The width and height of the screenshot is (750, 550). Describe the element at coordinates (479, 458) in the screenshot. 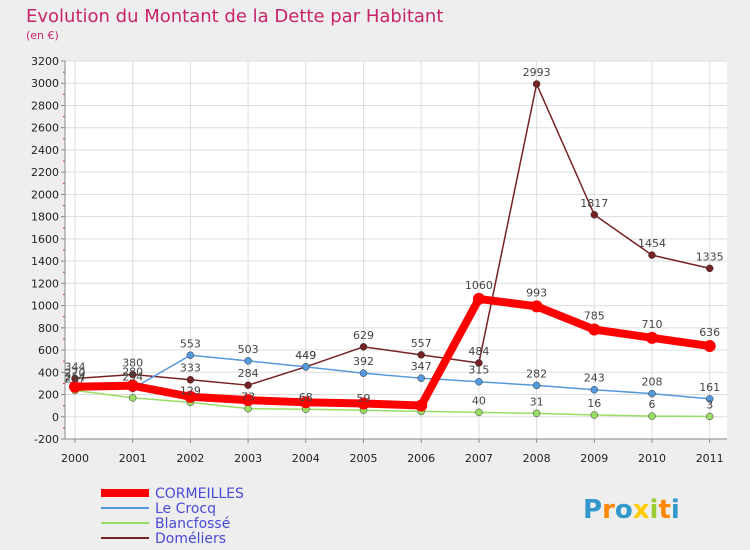

I see `x-tick-label: 2007` at that location.